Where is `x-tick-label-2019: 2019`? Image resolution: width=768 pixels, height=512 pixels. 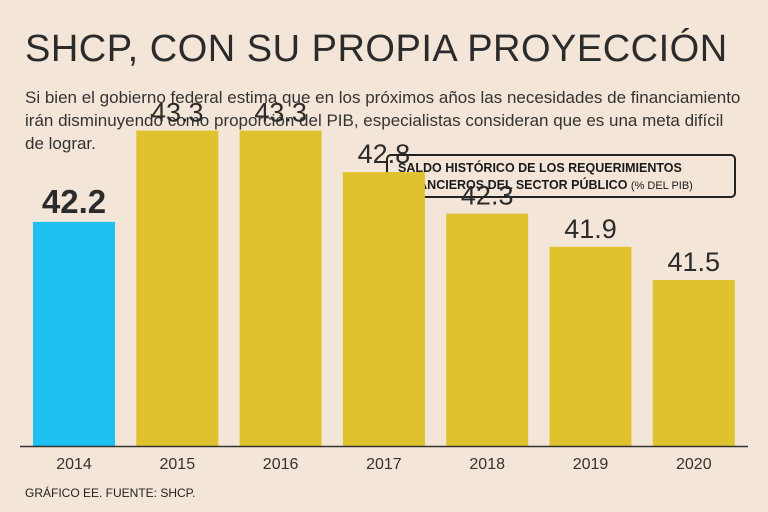 x-tick-label-2019: 2019 is located at coordinates (591, 464).